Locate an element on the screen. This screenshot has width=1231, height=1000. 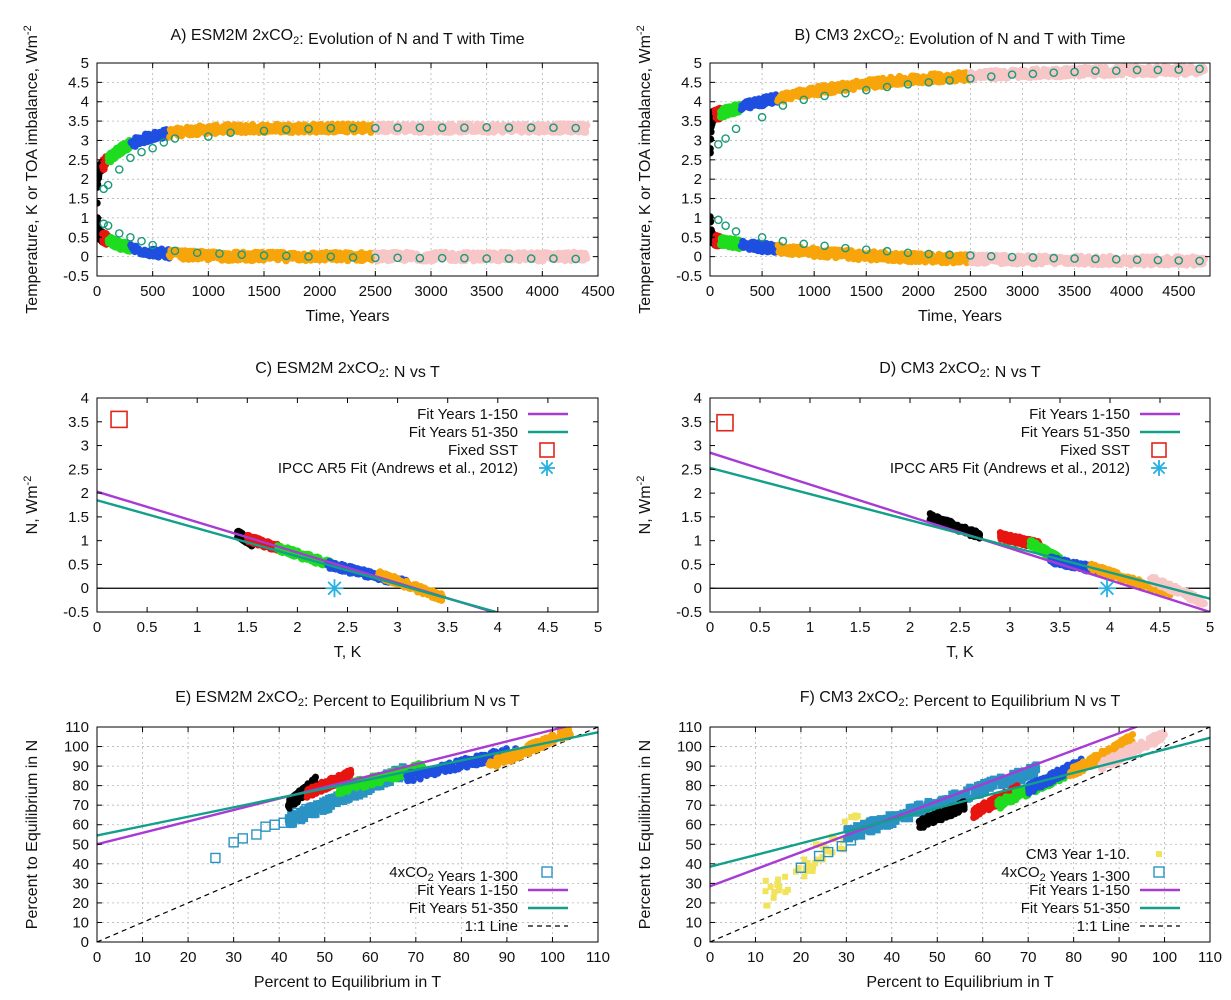
legend-square is located at coordinates (547, 450).